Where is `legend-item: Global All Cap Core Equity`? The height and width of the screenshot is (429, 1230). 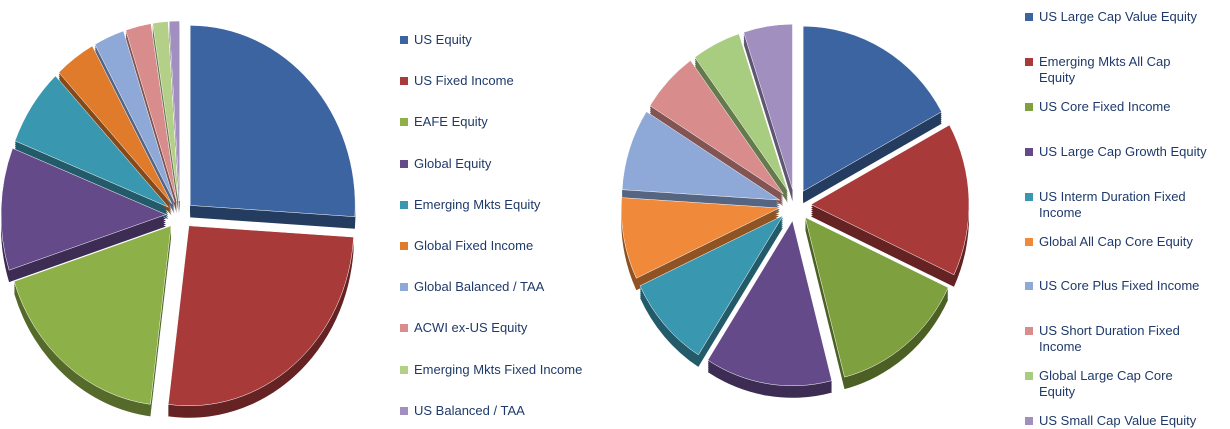
legend-item: Global All Cap Core Equity is located at coordinates (1125, 242).